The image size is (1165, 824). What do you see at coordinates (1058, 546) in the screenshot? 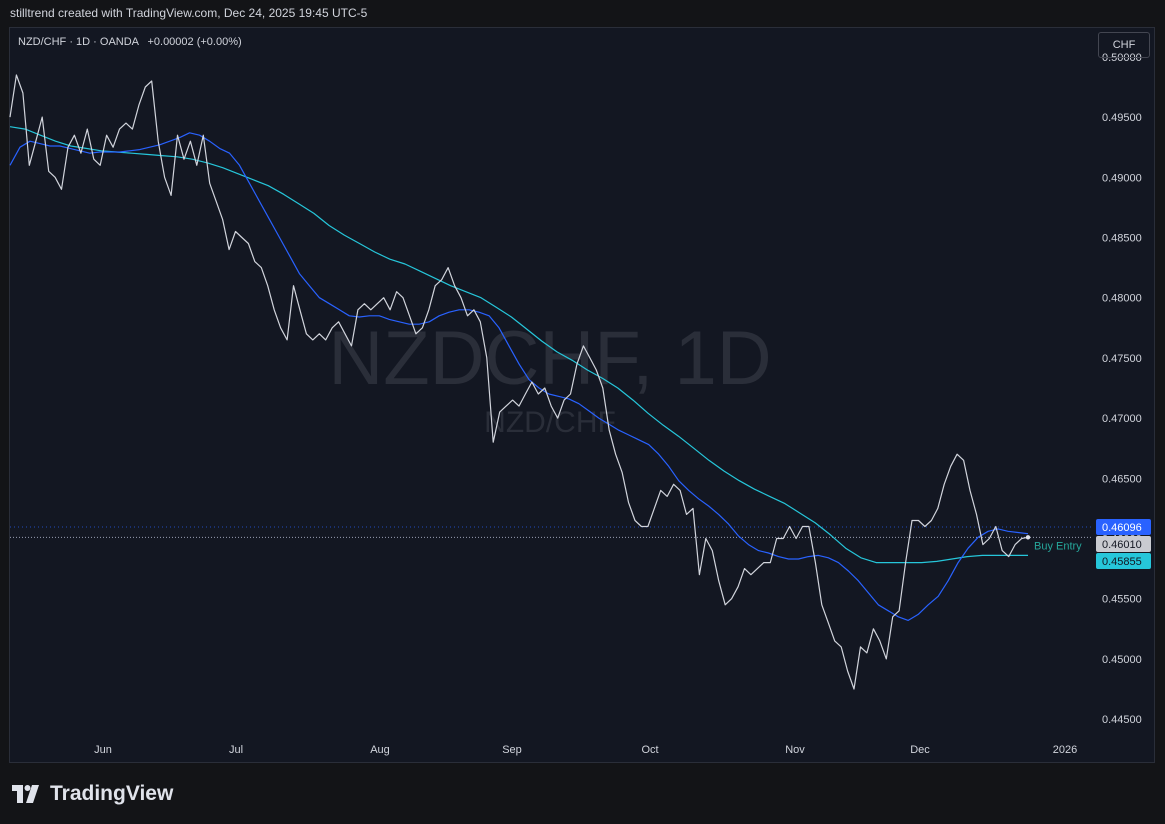
I see `buy-entry-annotation: Buy Entry` at bounding box center [1058, 546].